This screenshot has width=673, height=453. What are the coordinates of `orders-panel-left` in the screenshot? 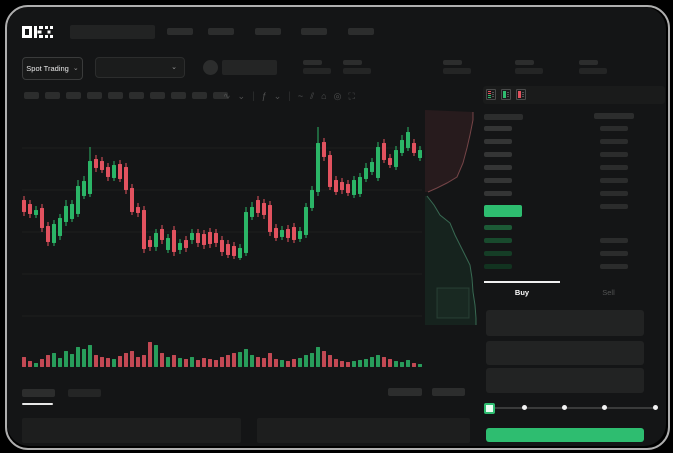 It's located at (131, 430).